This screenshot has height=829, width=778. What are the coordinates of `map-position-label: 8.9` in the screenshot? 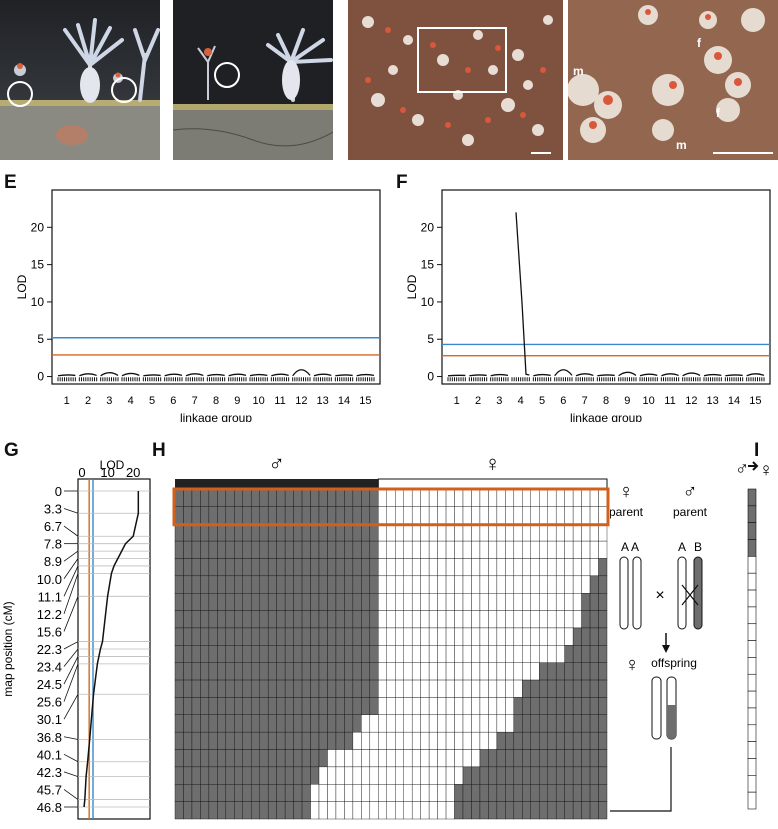 It's located at (53, 561).